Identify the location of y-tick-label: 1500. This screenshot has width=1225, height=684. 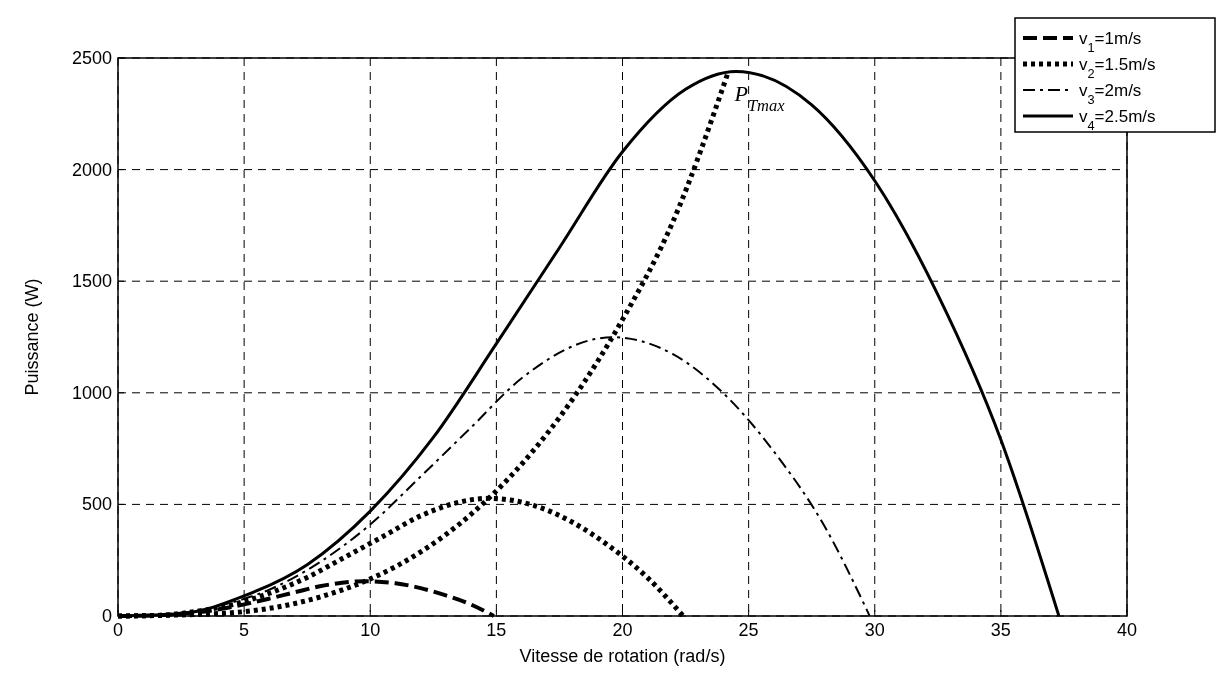
(91, 281).